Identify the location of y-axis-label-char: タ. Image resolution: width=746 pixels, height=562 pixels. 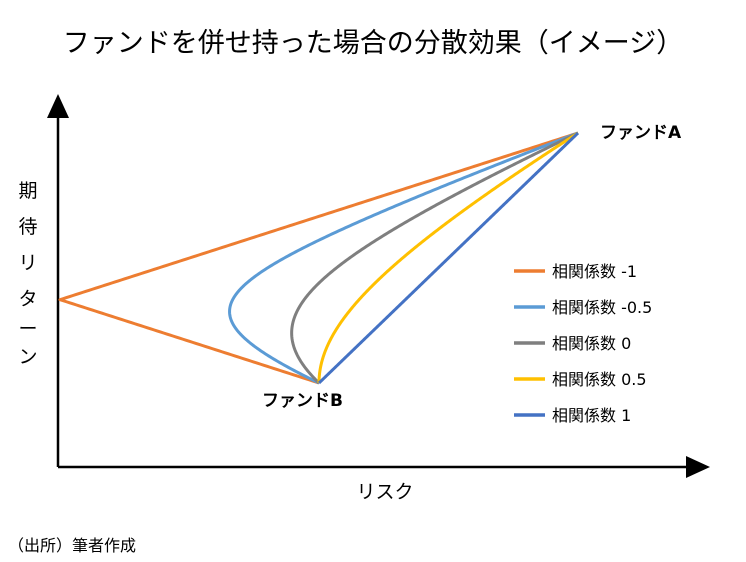
(27, 299).